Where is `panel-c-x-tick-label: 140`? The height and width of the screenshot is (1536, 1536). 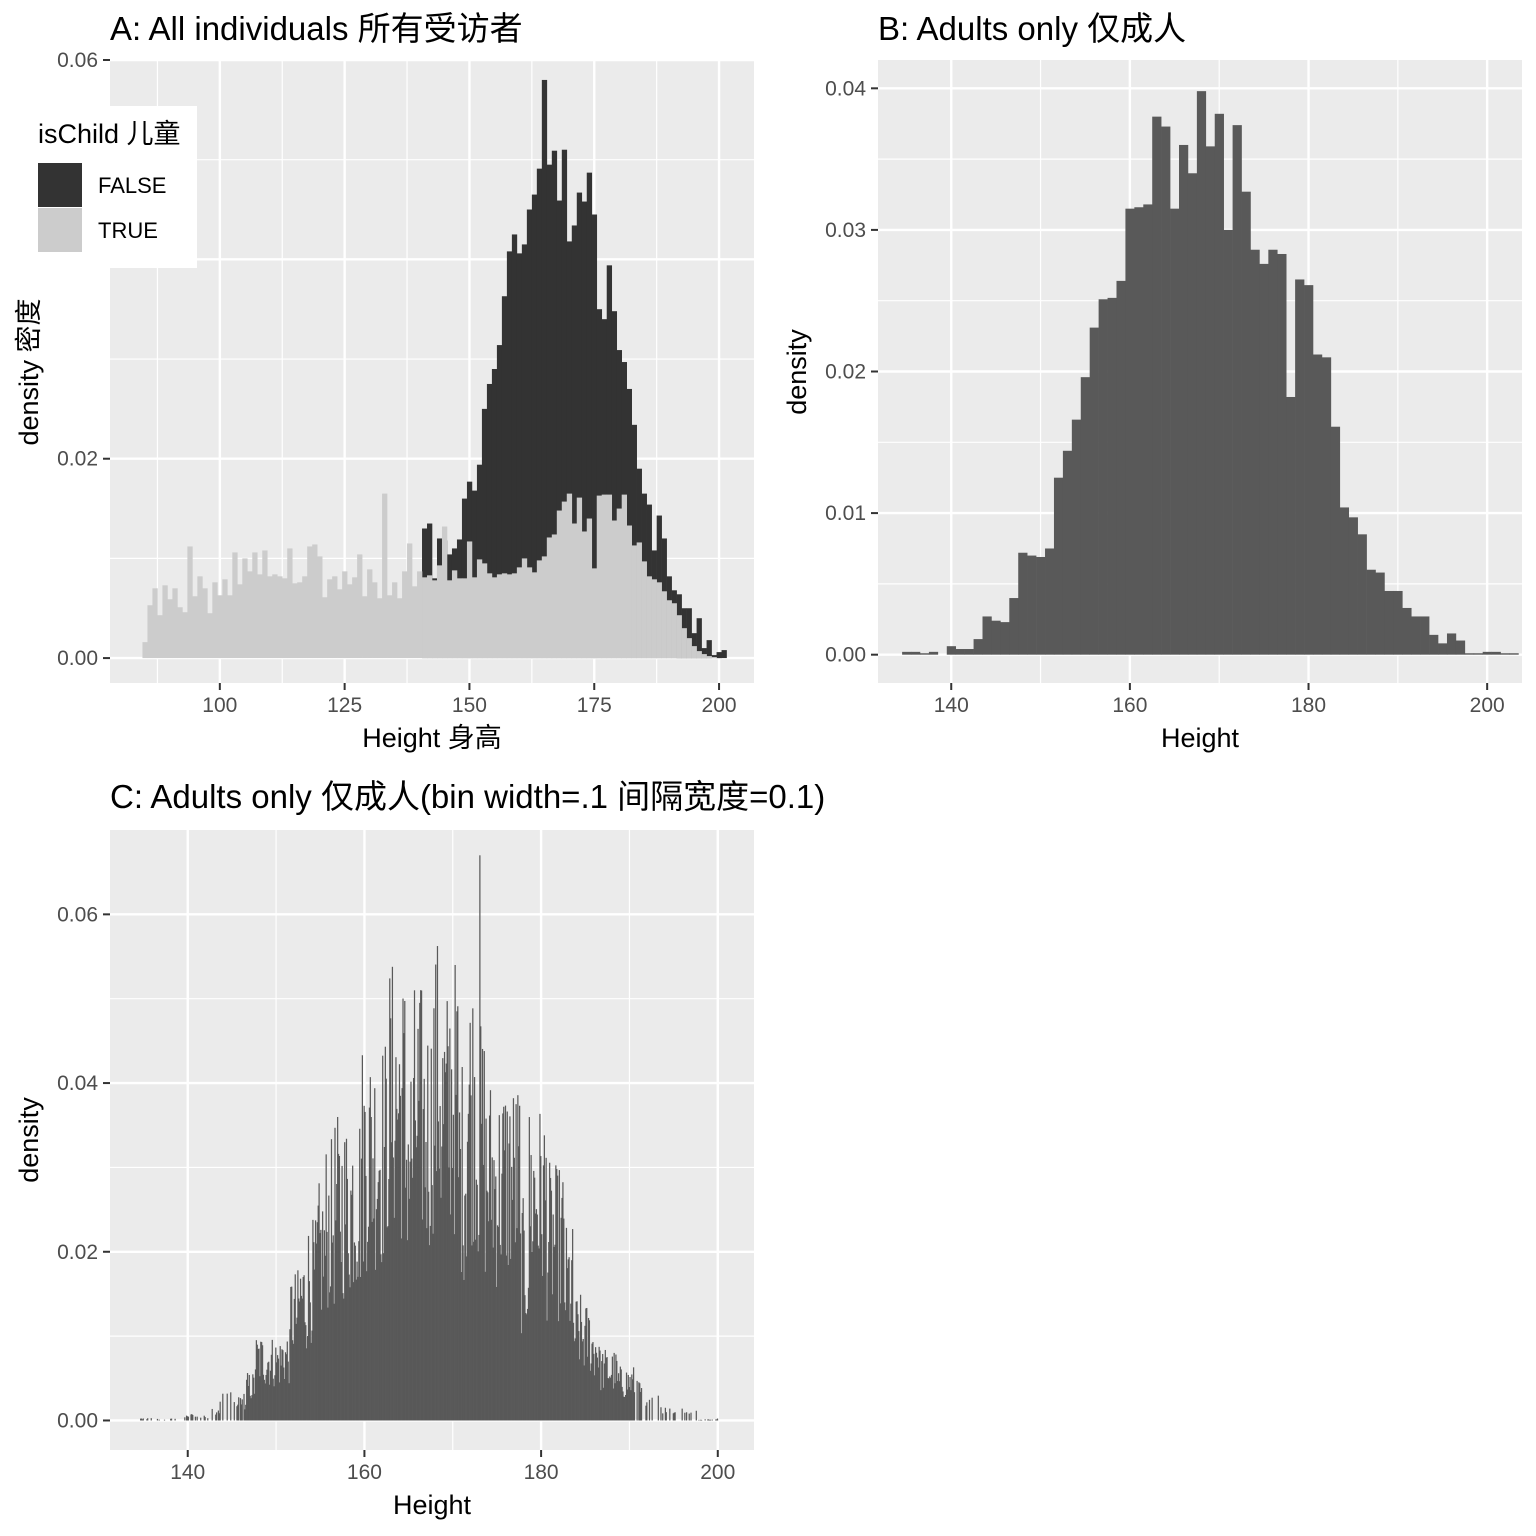
panel-c-x-tick-label: 140 is located at coordinates (187, 1472).